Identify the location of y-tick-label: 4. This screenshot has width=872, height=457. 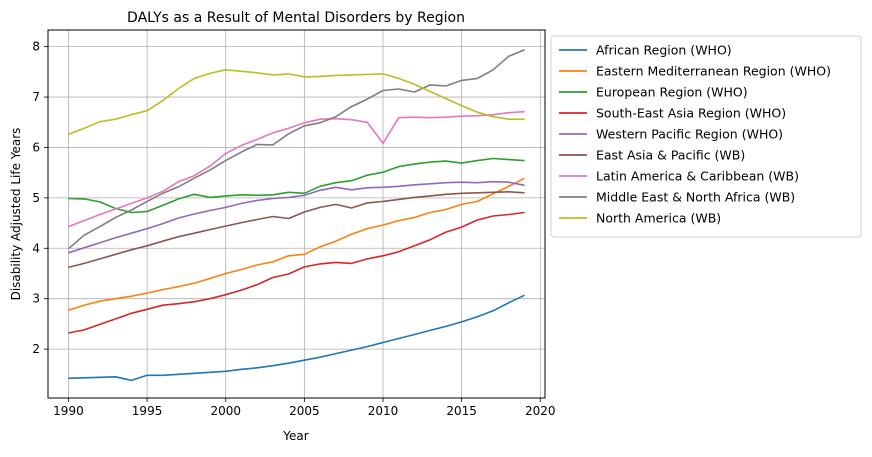
(36, 248).